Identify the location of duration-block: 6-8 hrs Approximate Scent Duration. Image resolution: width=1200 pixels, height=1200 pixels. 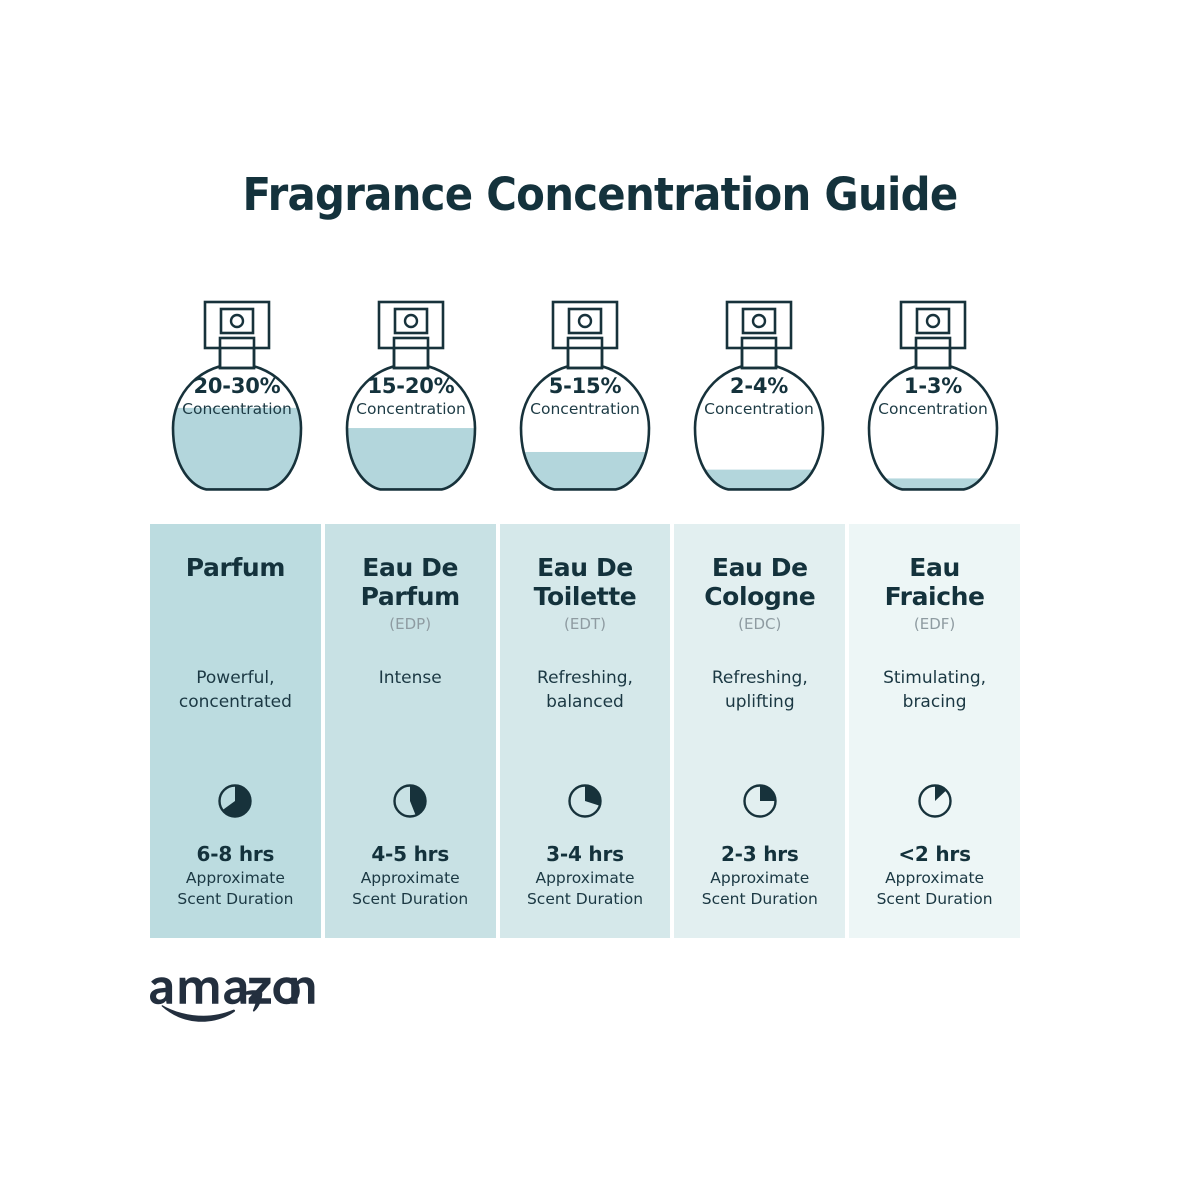
(235, 875).